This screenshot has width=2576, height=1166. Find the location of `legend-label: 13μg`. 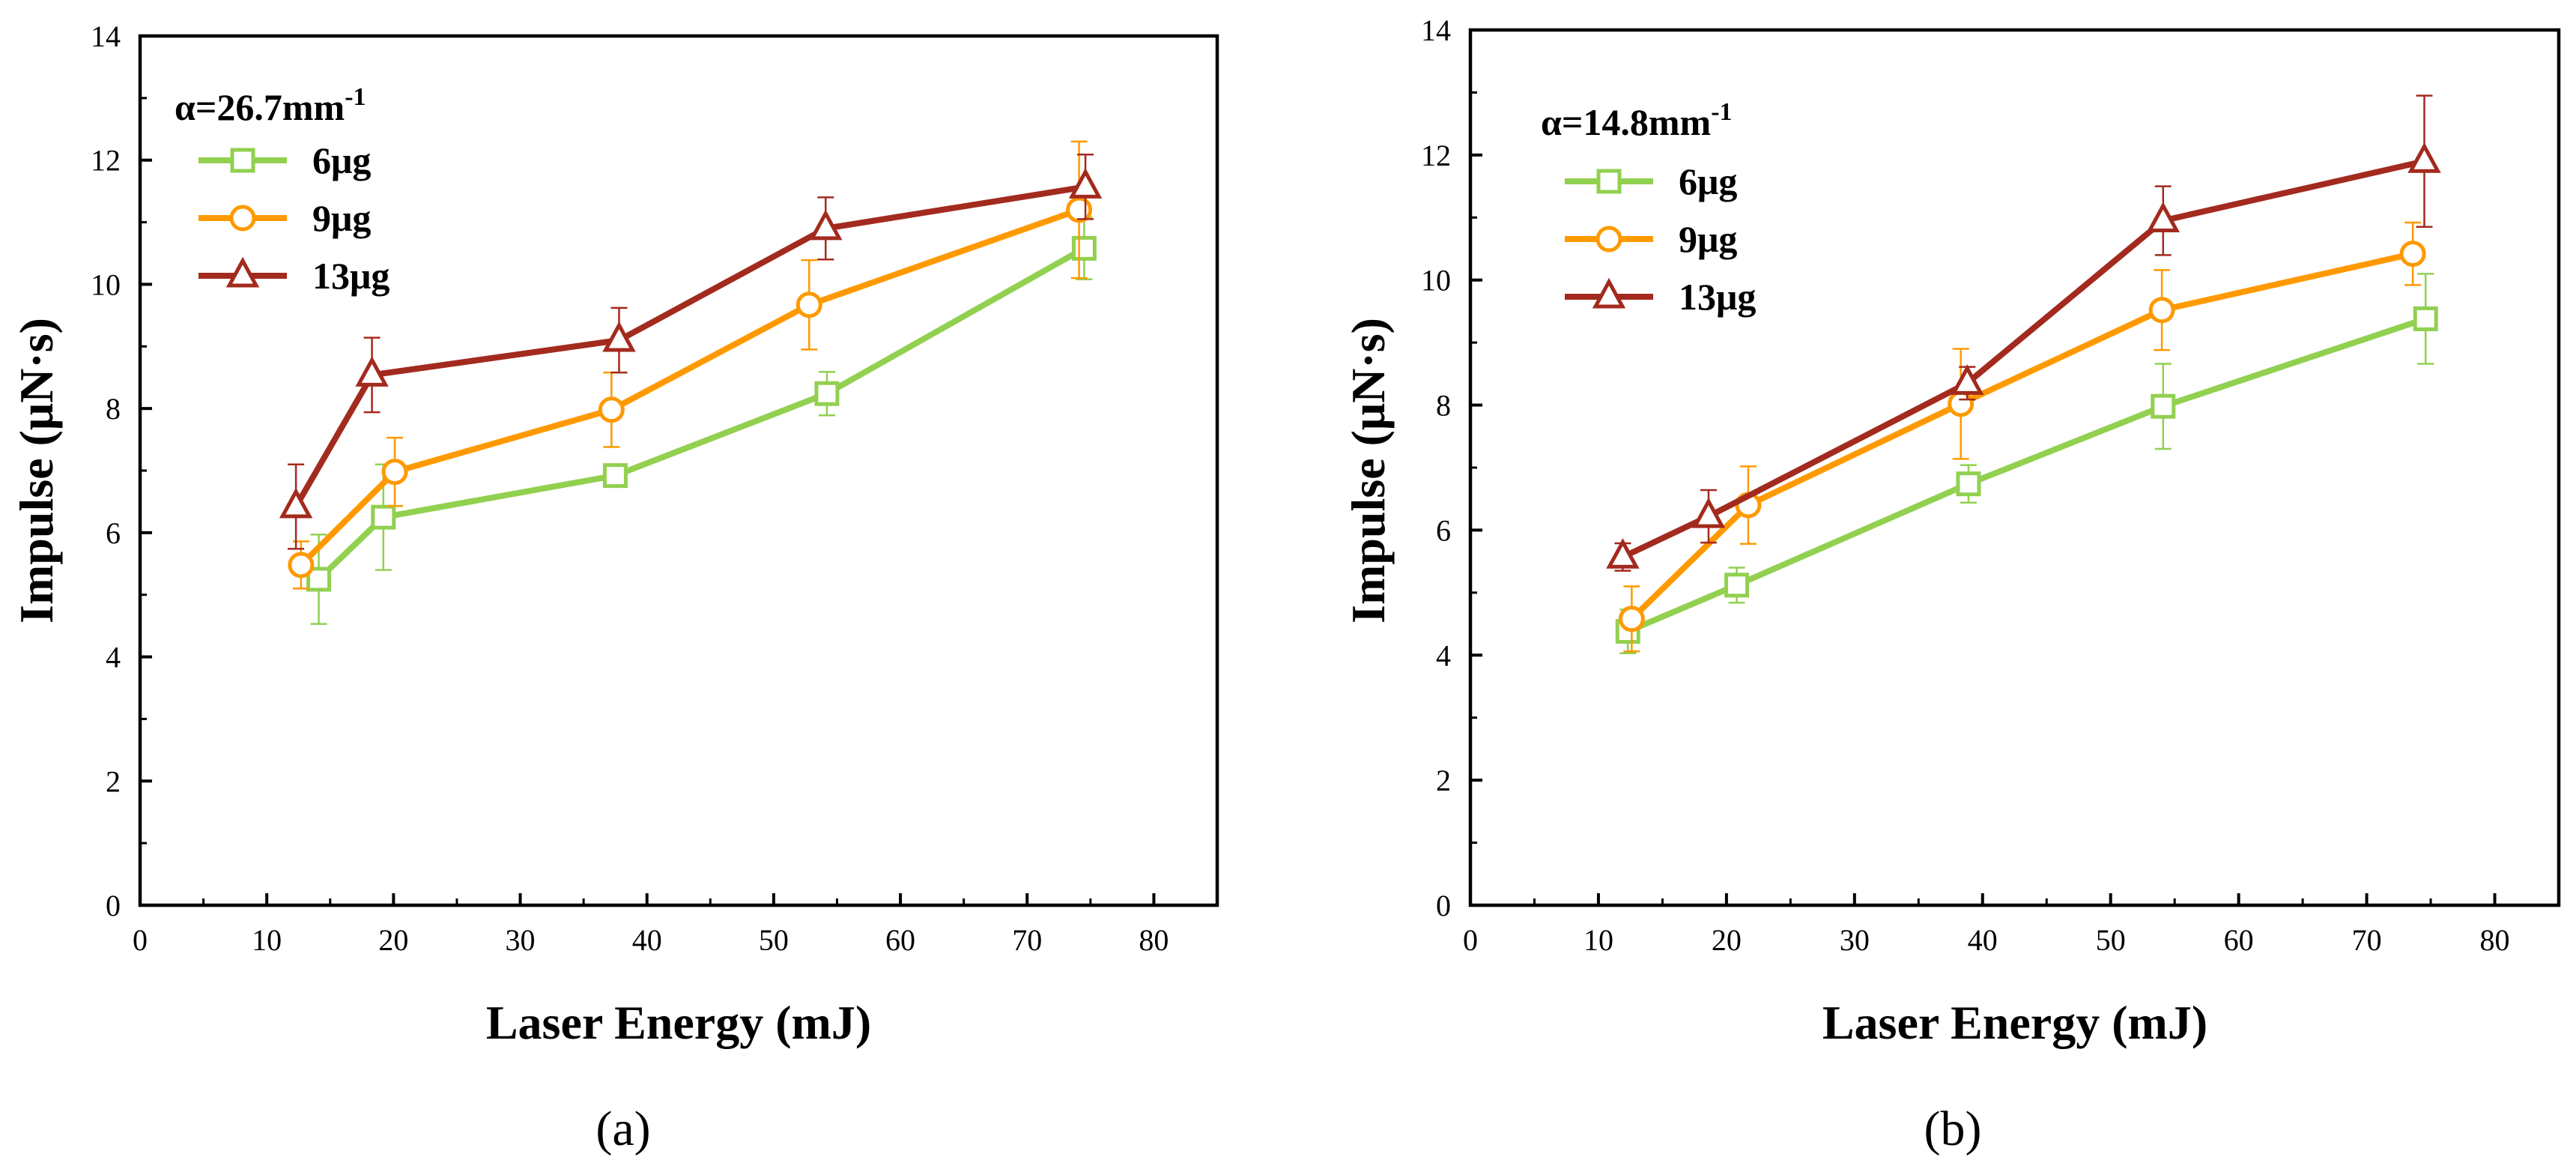

legend-label: 13μg is located at coordinates (351, 276).